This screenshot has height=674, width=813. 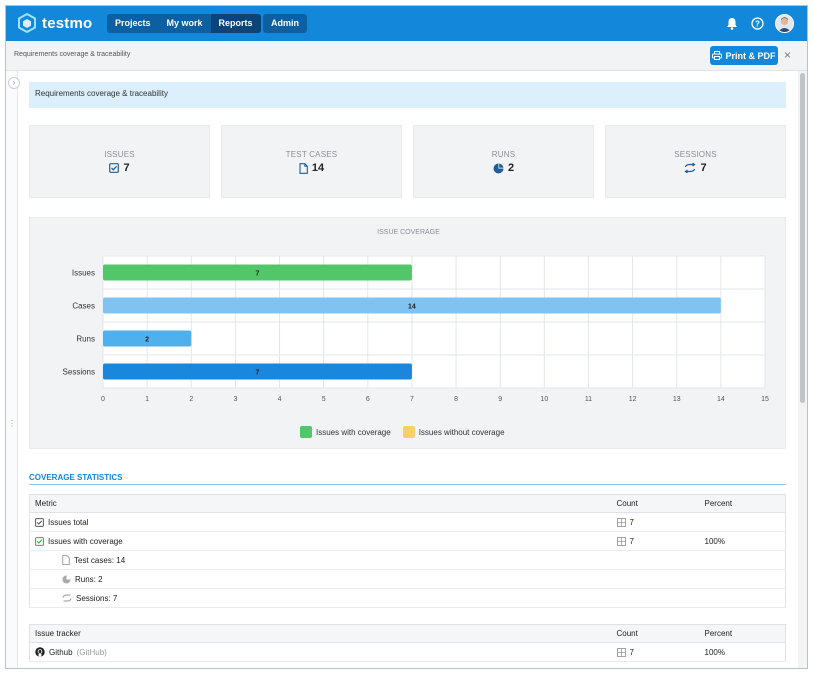 I want to click on bar-sessions, so click(x=257, y=371).